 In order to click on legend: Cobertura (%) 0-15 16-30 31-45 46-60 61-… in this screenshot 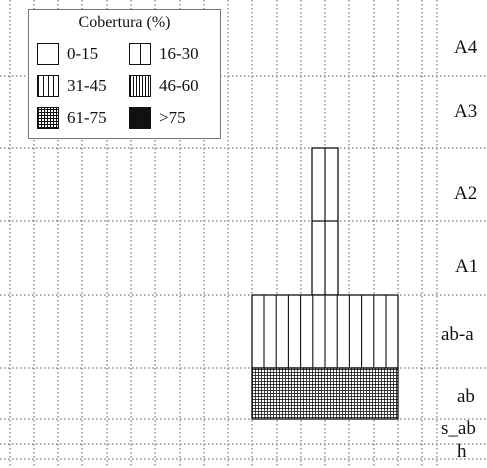, I will do `click(124, 74)`.